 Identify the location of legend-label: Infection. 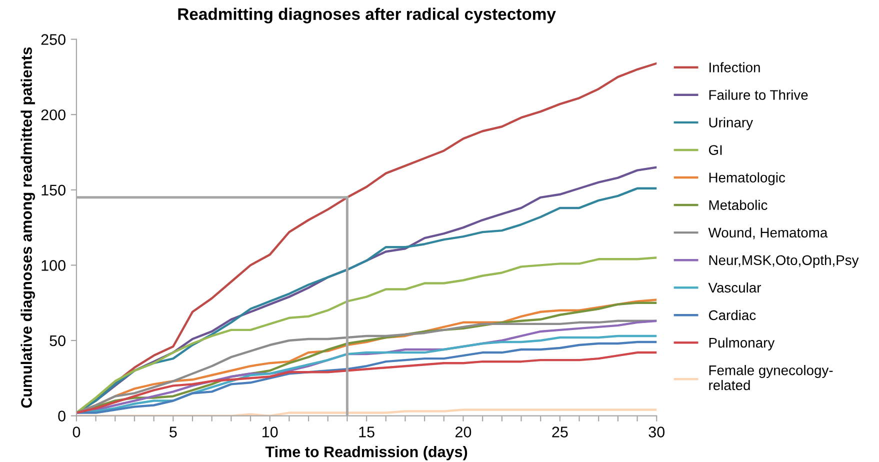
(735, 67).